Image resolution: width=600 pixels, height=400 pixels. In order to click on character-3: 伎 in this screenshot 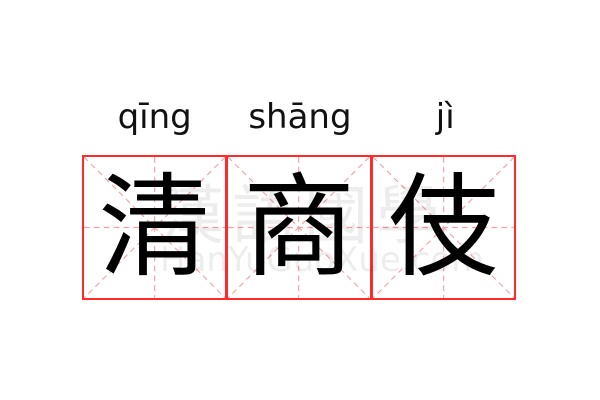, I will do `click(443, 227)`.